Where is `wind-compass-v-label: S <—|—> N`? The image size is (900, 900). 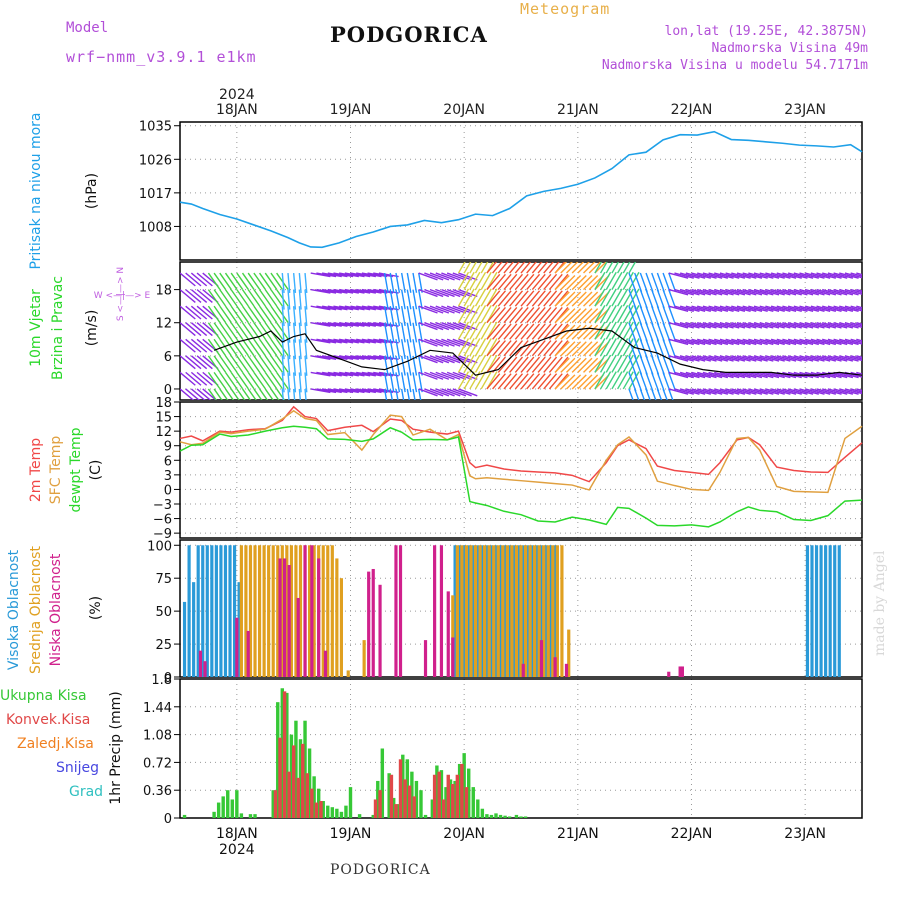 wind-compass-v-label: S <—|—> N is located at coordinates (121, 294).